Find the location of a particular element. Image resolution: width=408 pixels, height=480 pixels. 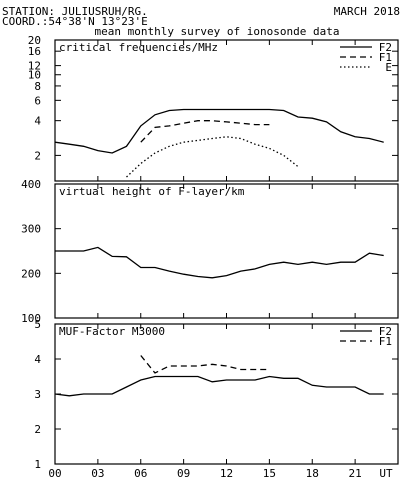

legend-label-1-E: E is located at coordinates (388, 67).